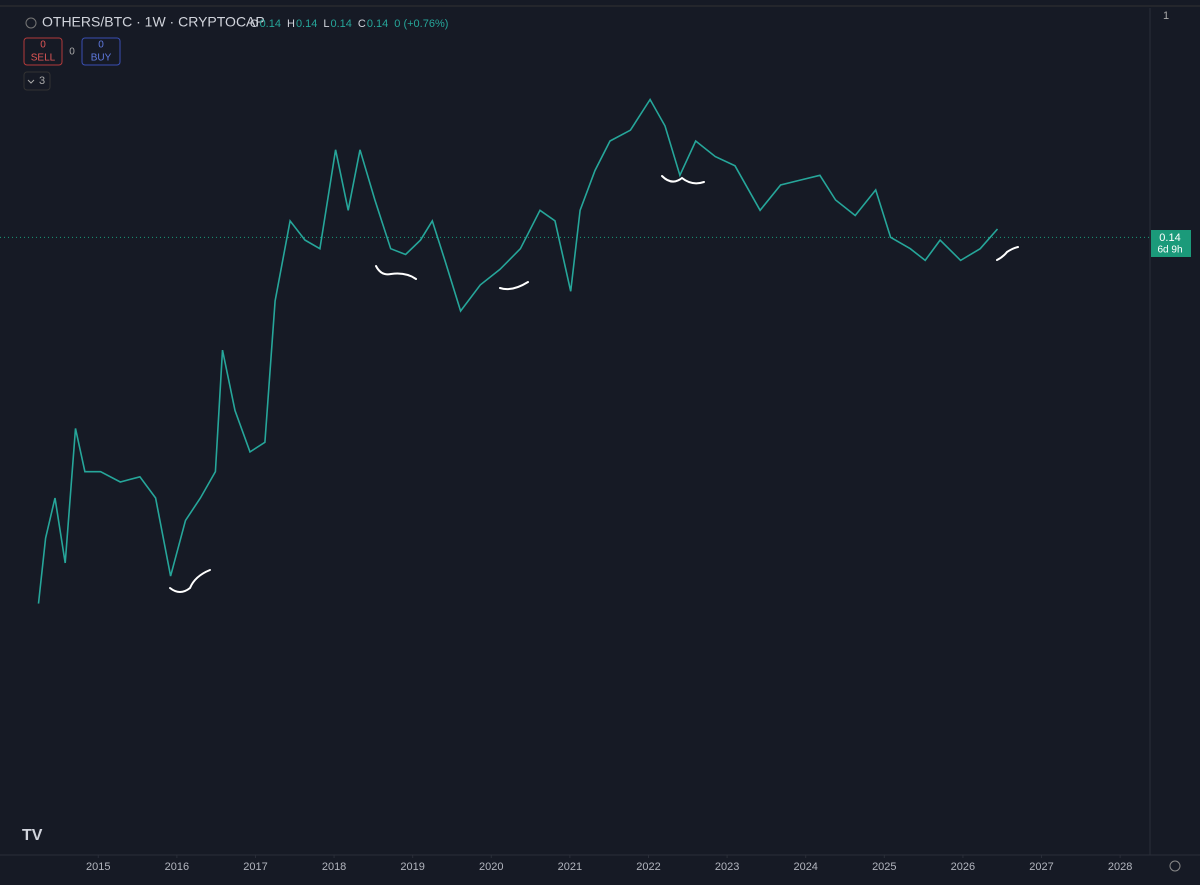  What do you see at coordinates (1169, 238) in the screenshot?
I see `last-price-label: 0.14` at bounding box center [1169, 238].